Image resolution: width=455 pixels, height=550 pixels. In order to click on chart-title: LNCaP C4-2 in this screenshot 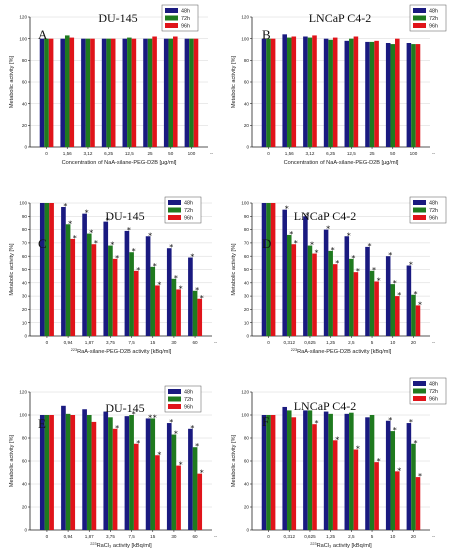, I will do `click(325, 406)`.